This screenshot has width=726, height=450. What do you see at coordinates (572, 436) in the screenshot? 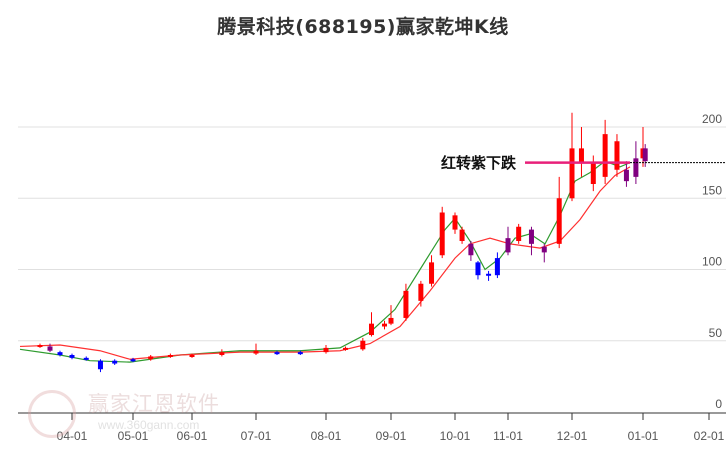
I see `x-axis-label: 12-01` at bounding box center [572, 436].